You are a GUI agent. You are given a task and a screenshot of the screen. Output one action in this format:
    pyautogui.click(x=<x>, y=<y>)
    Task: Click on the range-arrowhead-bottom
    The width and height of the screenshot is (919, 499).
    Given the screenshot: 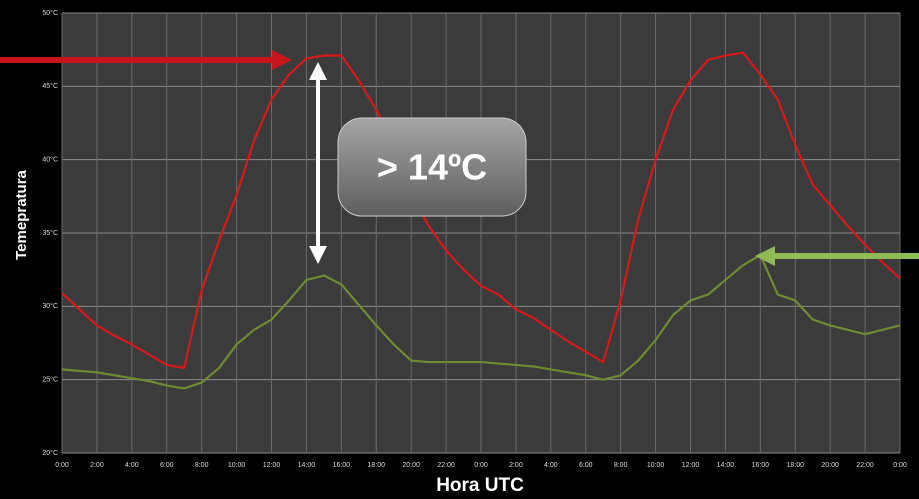 What is the action you would take?
    pyautogui.click(x=318, y=255)
    